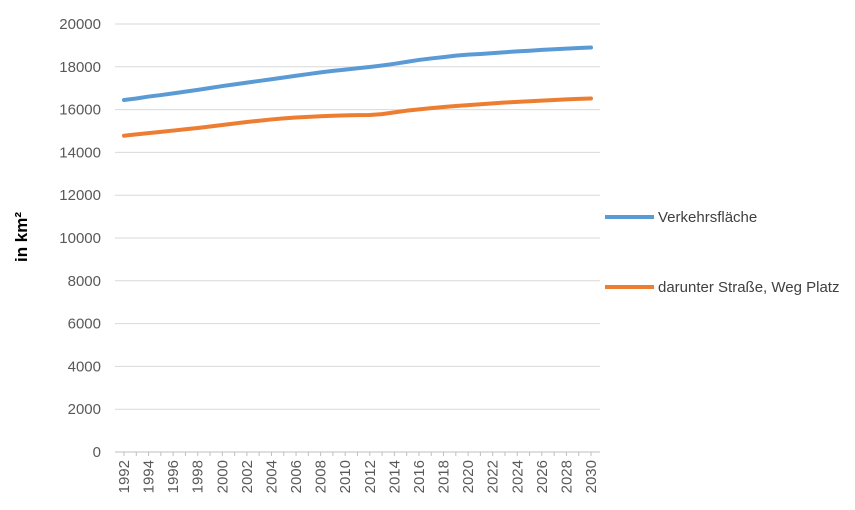  What do you see at coordinates (21, 237) in the screenshot?
I see `y-axis-label: in km²` at bounding box center [21, 237].